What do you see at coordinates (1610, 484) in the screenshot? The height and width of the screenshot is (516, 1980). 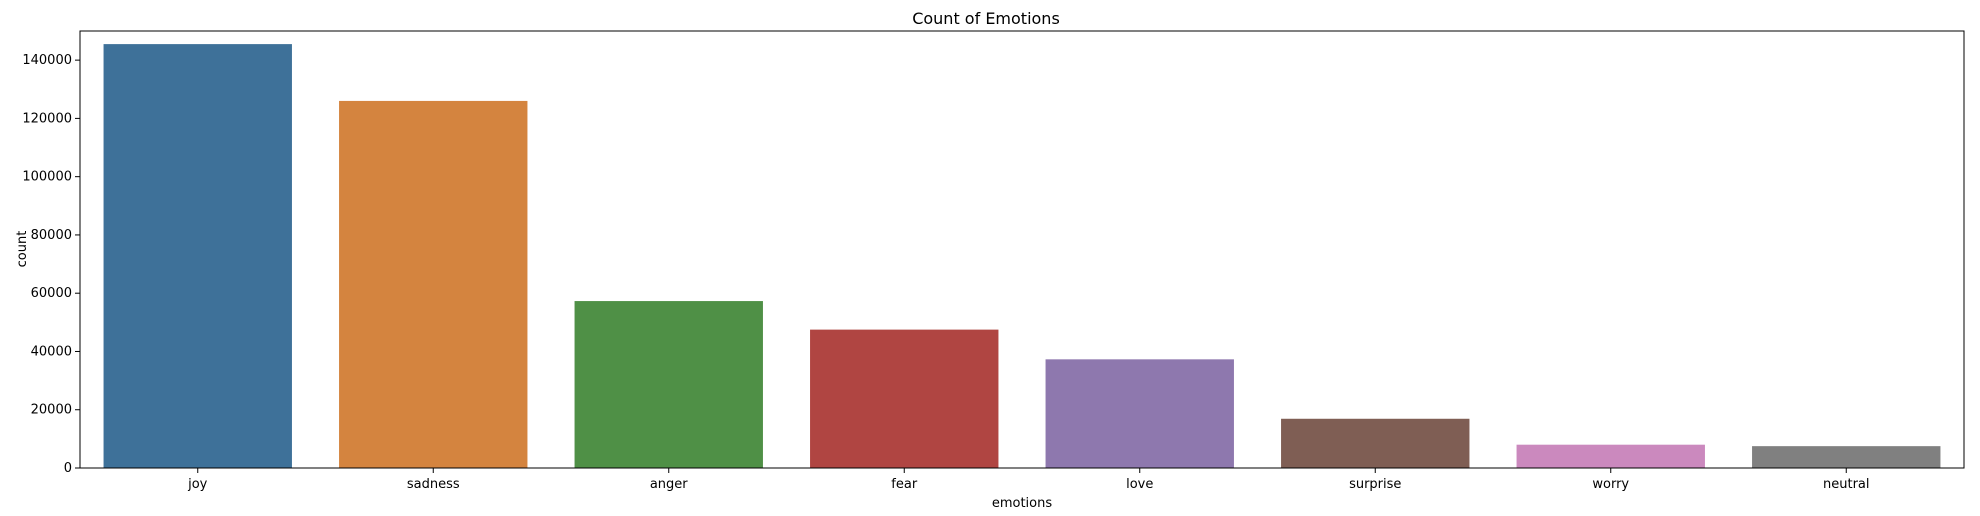 I see `x-tick-label-worry: worry` at bounding box center [1610, 484].